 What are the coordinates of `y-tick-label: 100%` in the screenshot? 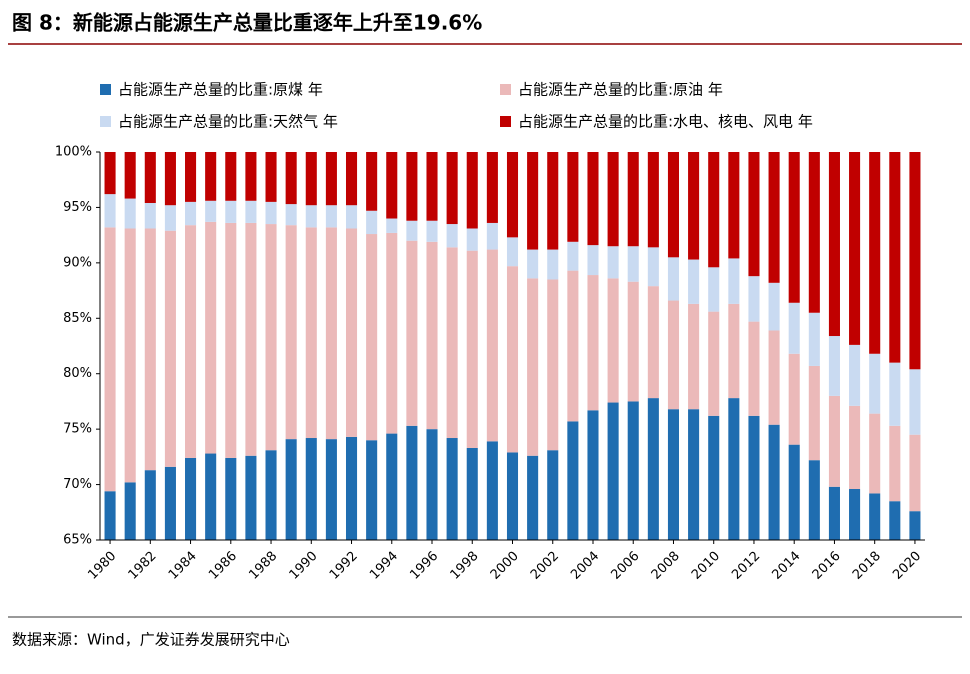 It's located at (73, 152).